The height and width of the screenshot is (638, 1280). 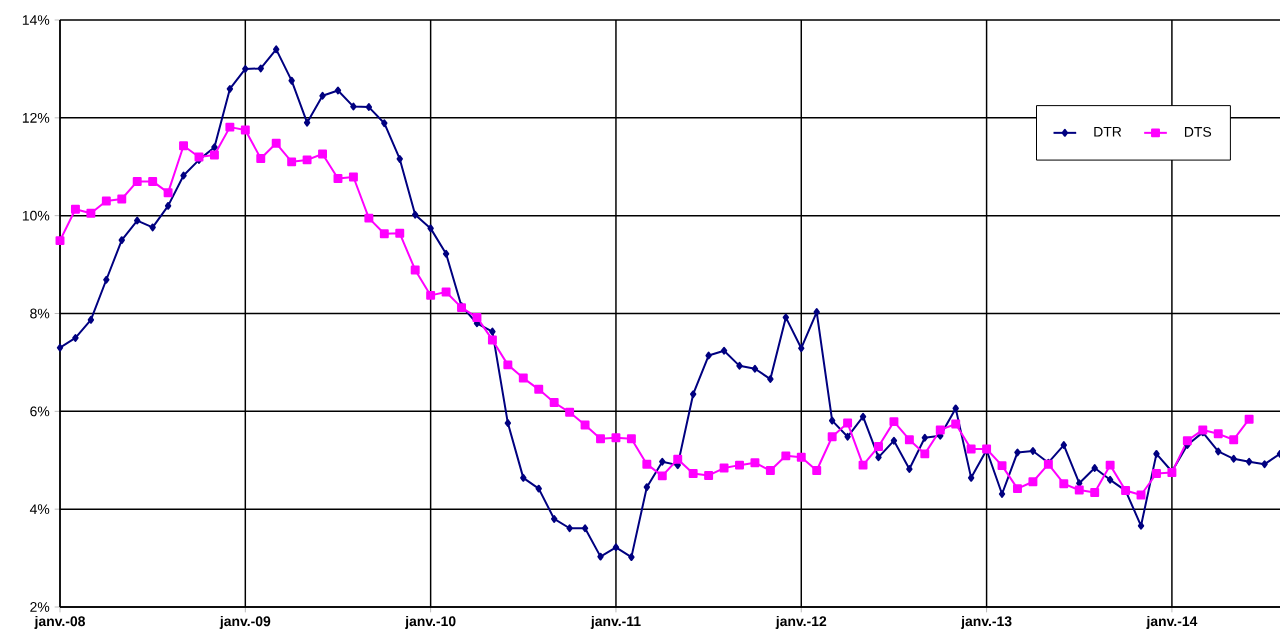 I want to click on x-tick-label: janv.-10, so click(x=430, y=622).